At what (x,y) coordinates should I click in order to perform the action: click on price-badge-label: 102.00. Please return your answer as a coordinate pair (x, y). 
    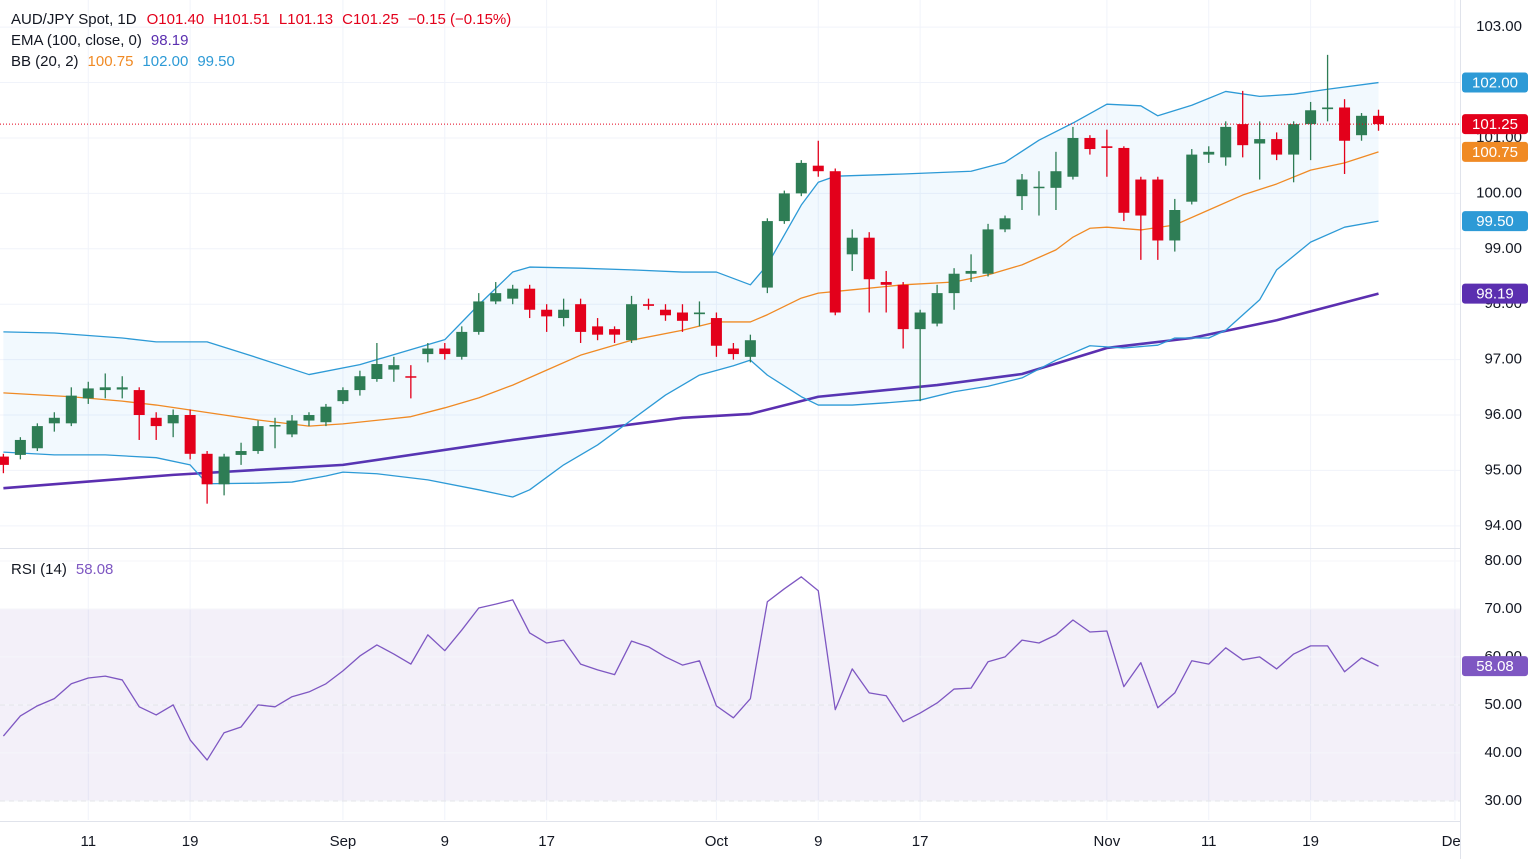
    Looking at the image, I should click on (1495, 83).